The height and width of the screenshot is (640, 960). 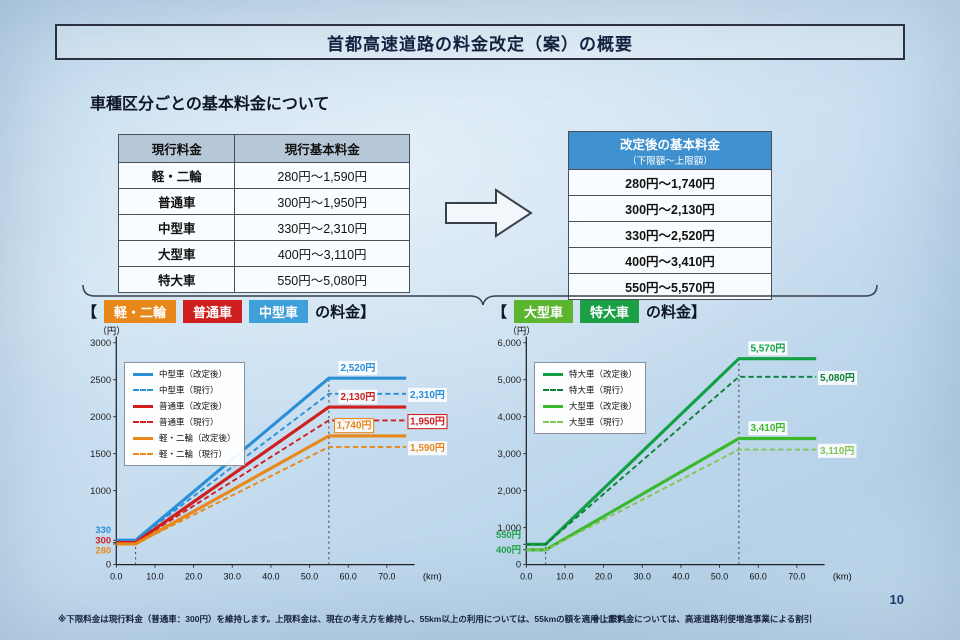 I want to click on legend-label: 大型車（現行）, so click(x=599, y=422).